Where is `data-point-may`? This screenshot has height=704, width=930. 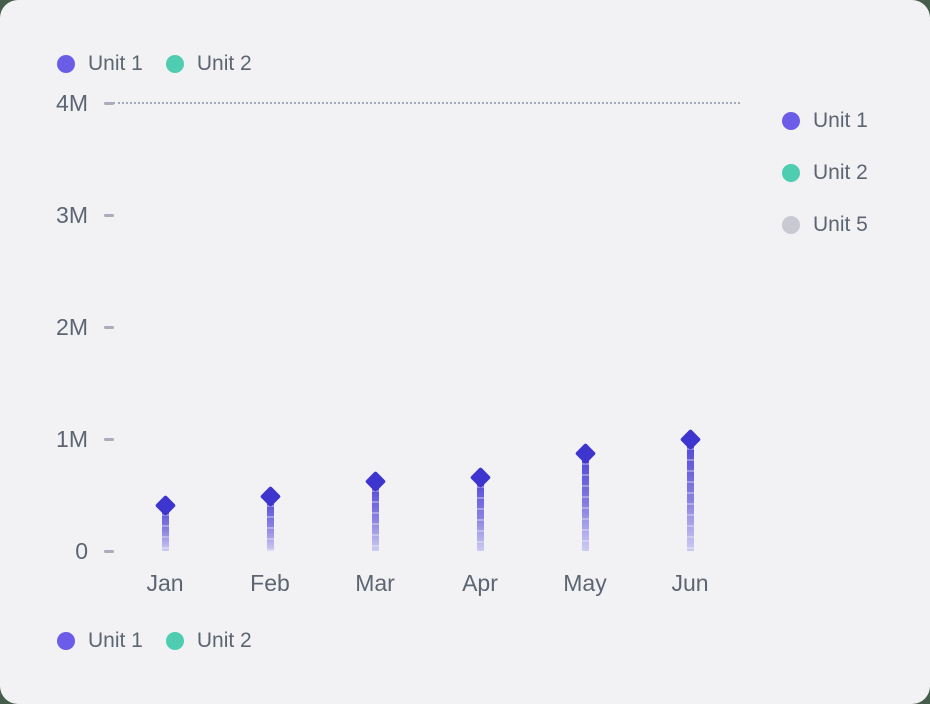
data-point-may is located at coordinates (585, 453).